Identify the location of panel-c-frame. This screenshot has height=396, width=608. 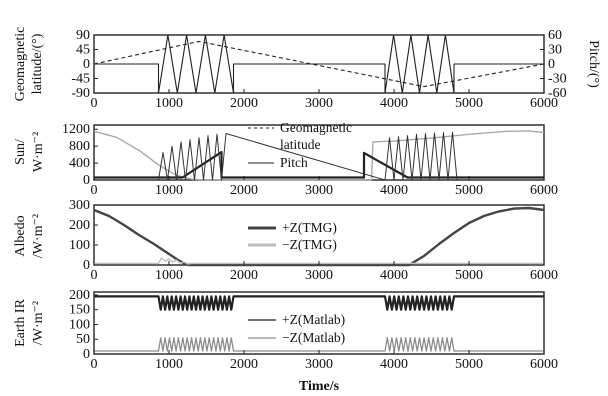
(319, 235).